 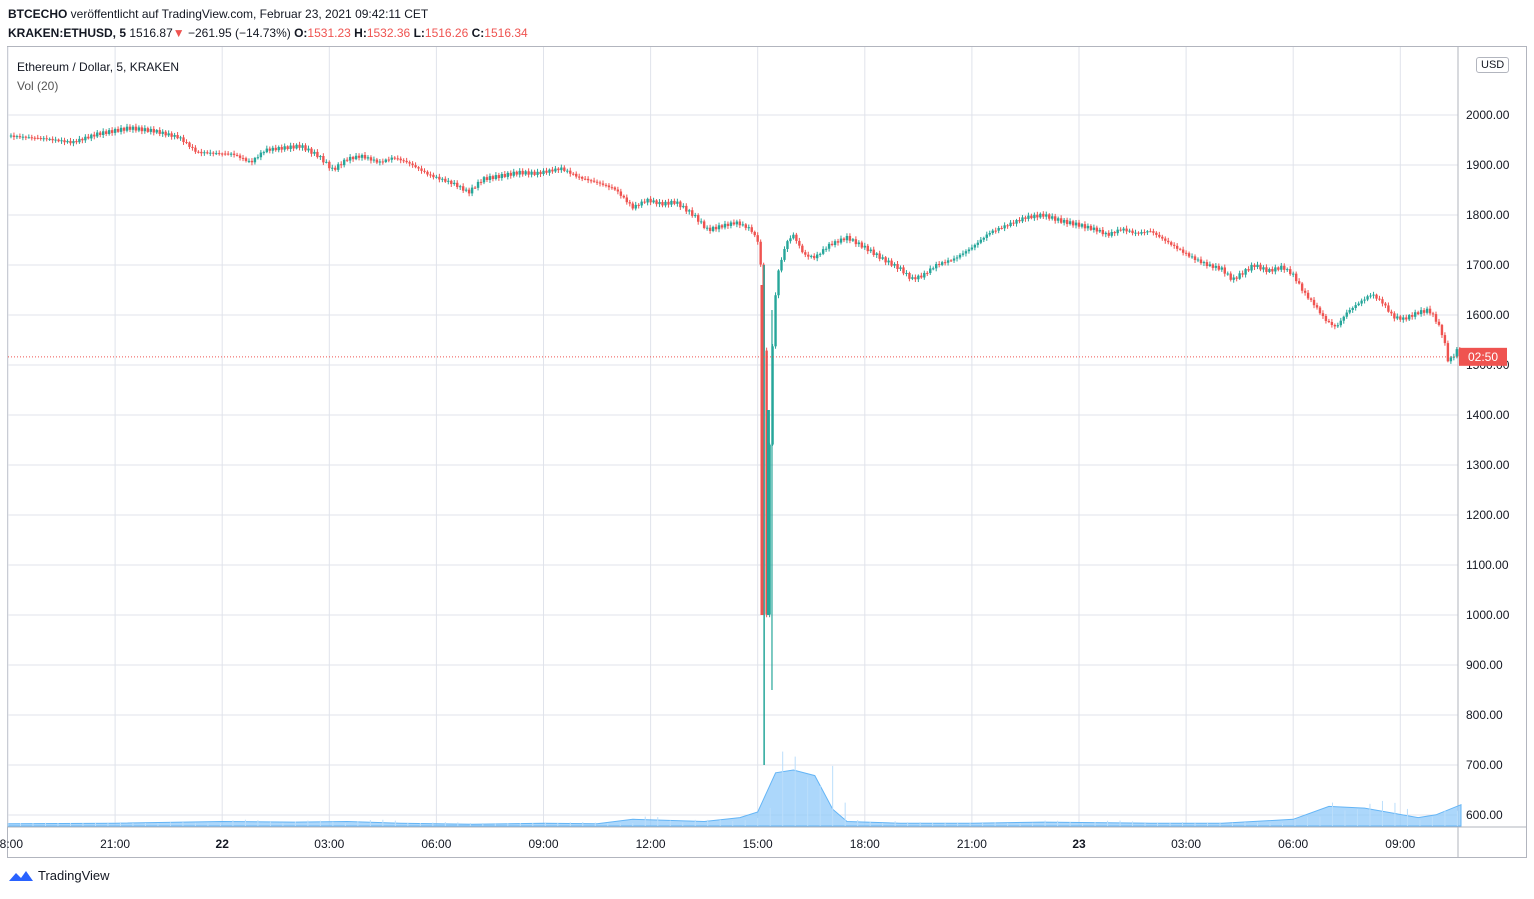 What do you see at coordinates (1484, 715) in the screenshot?
I see `y-tick-label: 800.00` at bounding box center [1484, 715].